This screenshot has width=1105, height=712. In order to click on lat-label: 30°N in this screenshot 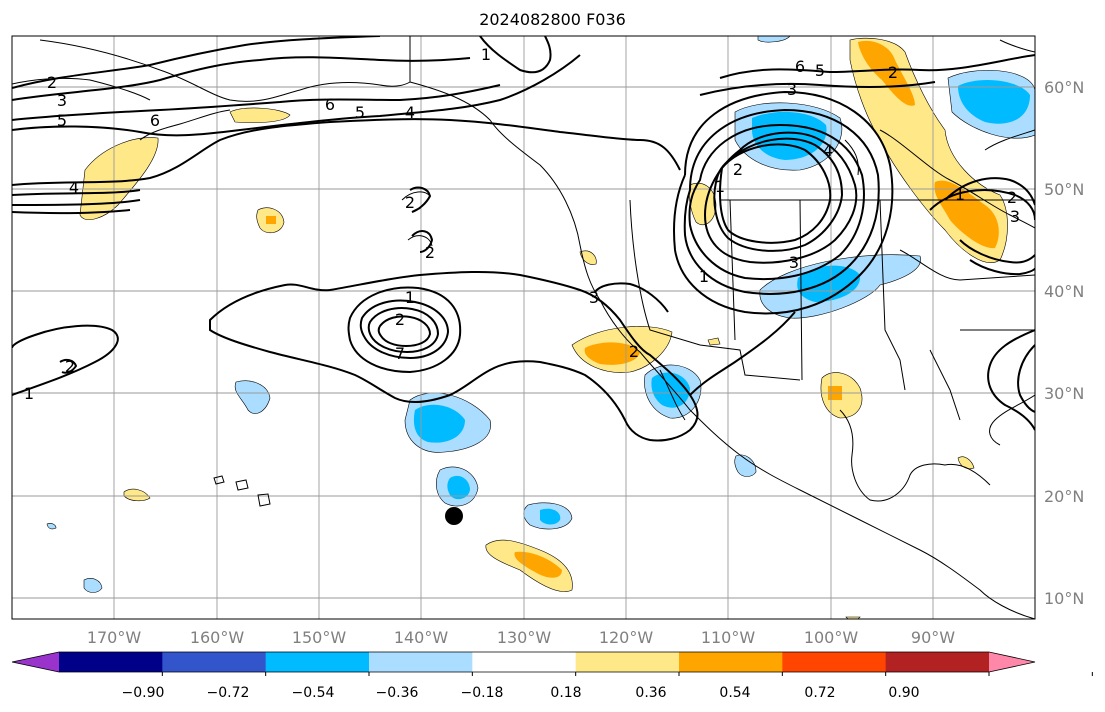, I will do `click(1064, 393)`.